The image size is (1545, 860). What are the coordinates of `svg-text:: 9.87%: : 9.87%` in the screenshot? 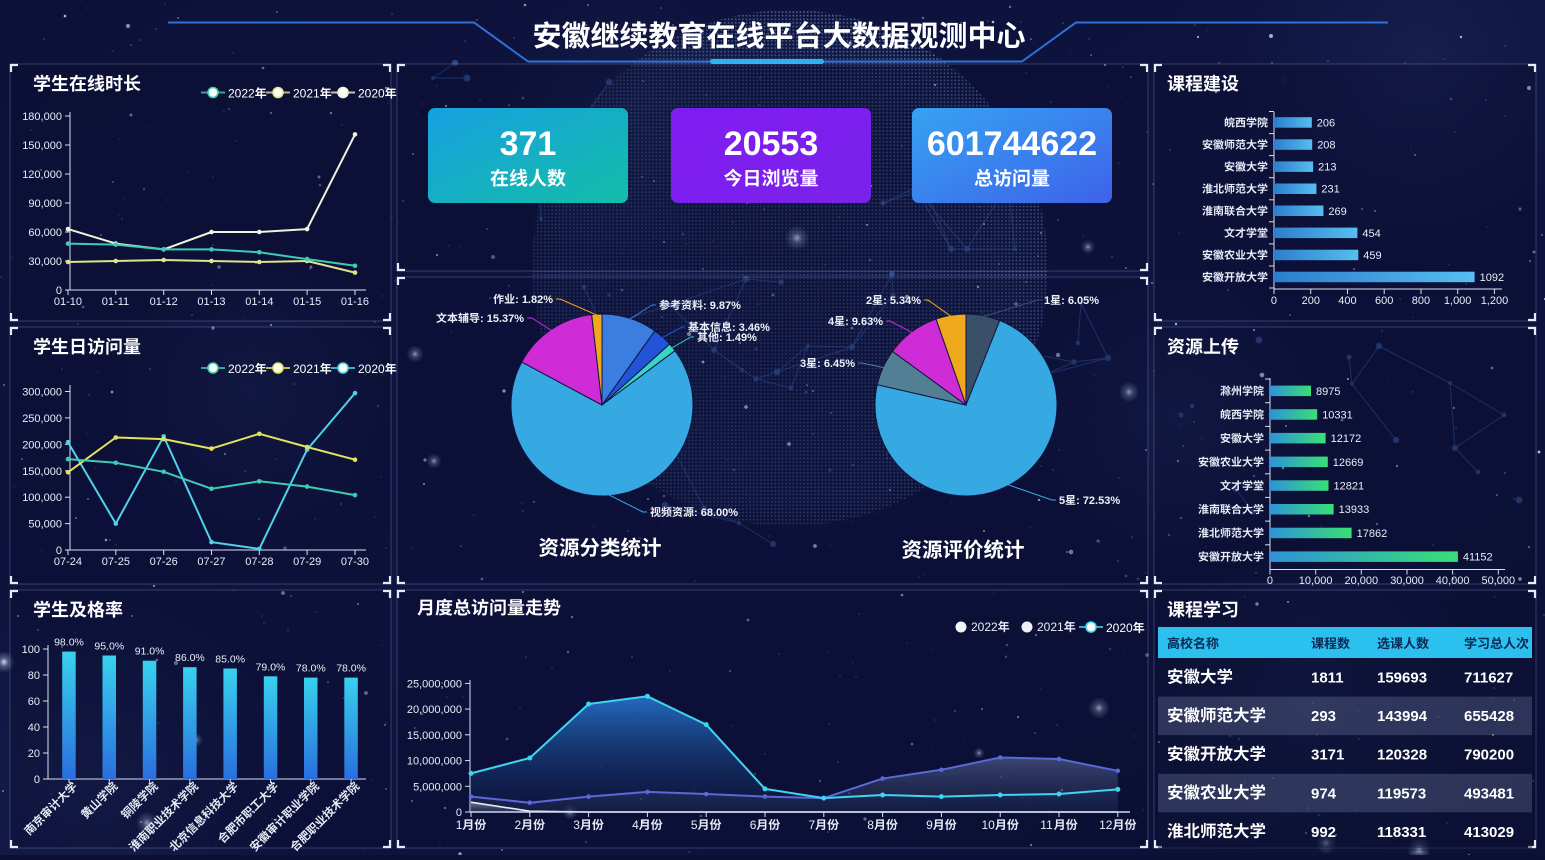 It's located at (722, 306).